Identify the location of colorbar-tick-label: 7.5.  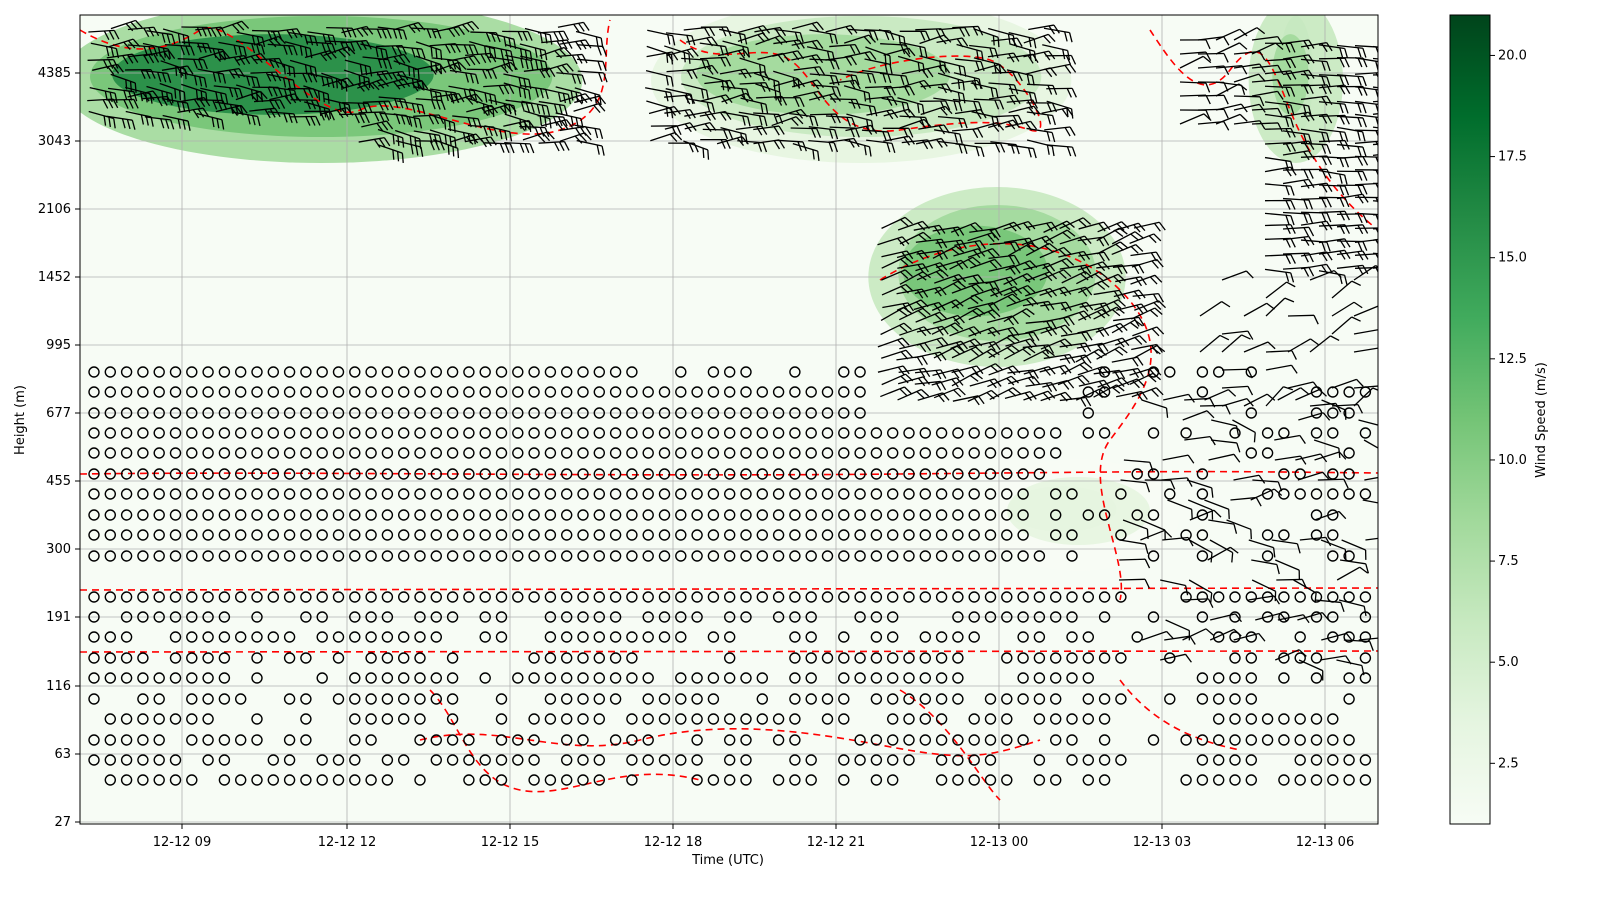
(1508, 561).